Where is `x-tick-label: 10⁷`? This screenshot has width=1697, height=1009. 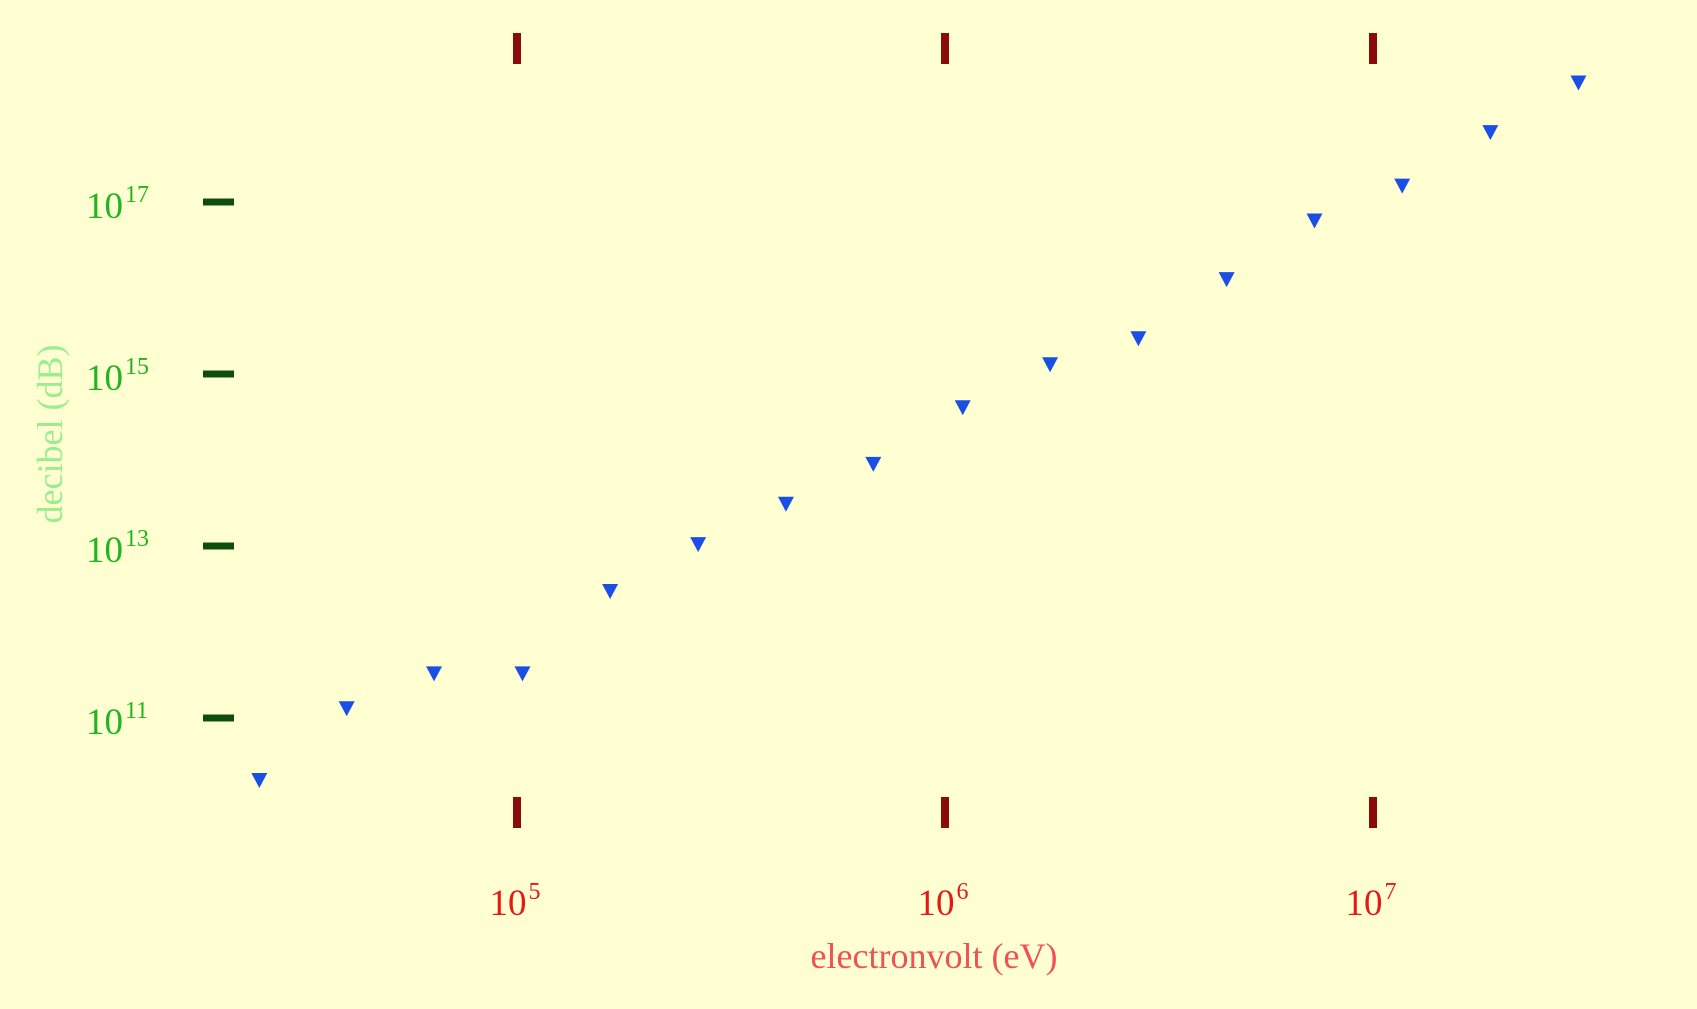
x-tick-label: 10⁷ is located at coordinates (1371, 901).